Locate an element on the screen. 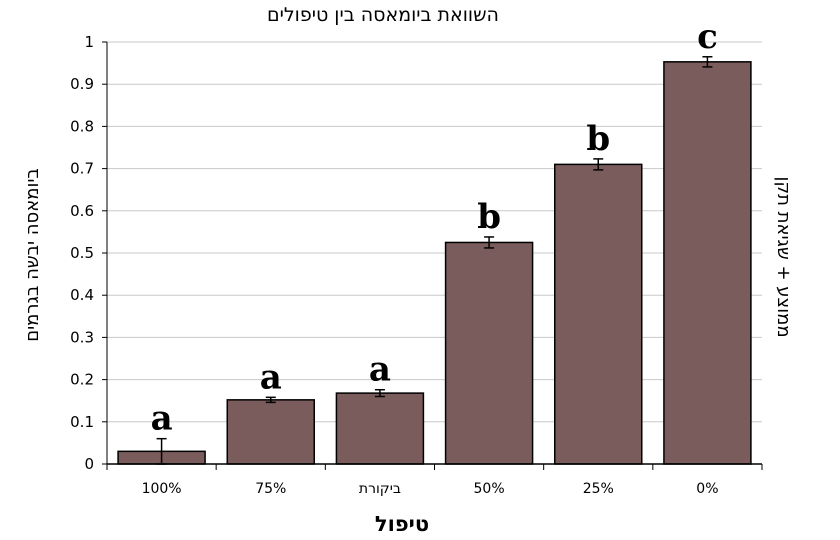 The image size is (840, 540). y-tick-label: 0.6 is located at coordinates (82, 211).